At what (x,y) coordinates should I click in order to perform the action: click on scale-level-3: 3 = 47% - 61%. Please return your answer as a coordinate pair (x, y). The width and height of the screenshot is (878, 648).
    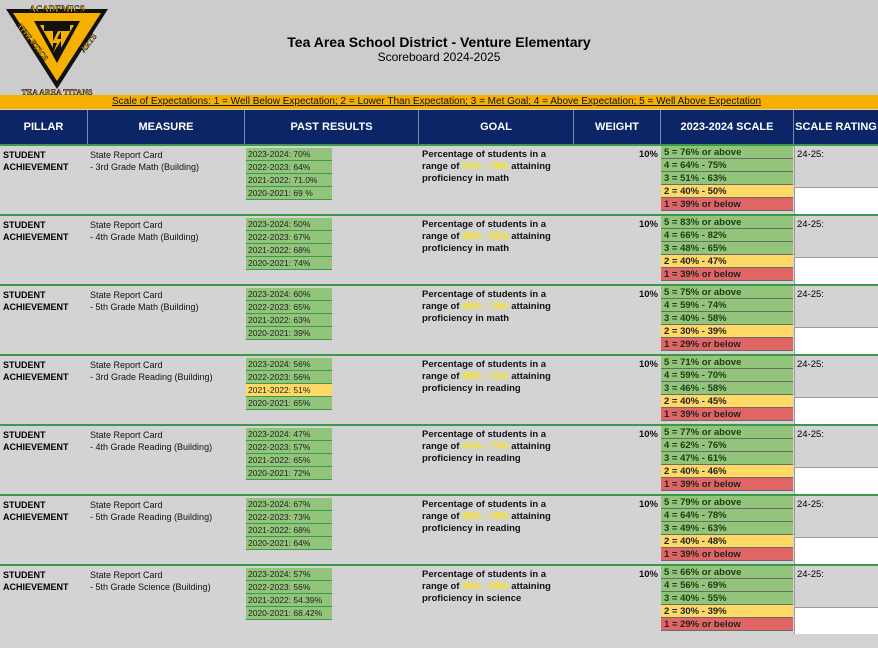
    Looking at the image, I should click on (727, 458).